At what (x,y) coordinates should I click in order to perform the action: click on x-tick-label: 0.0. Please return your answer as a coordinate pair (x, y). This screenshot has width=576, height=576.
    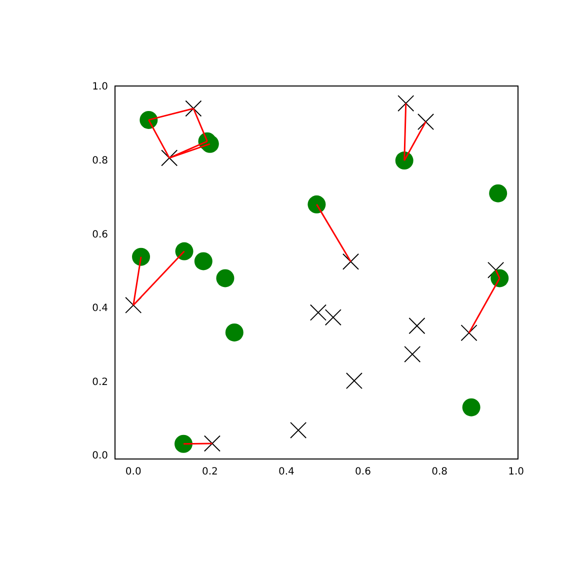
    Looking at the image, I should click on (133, 472).